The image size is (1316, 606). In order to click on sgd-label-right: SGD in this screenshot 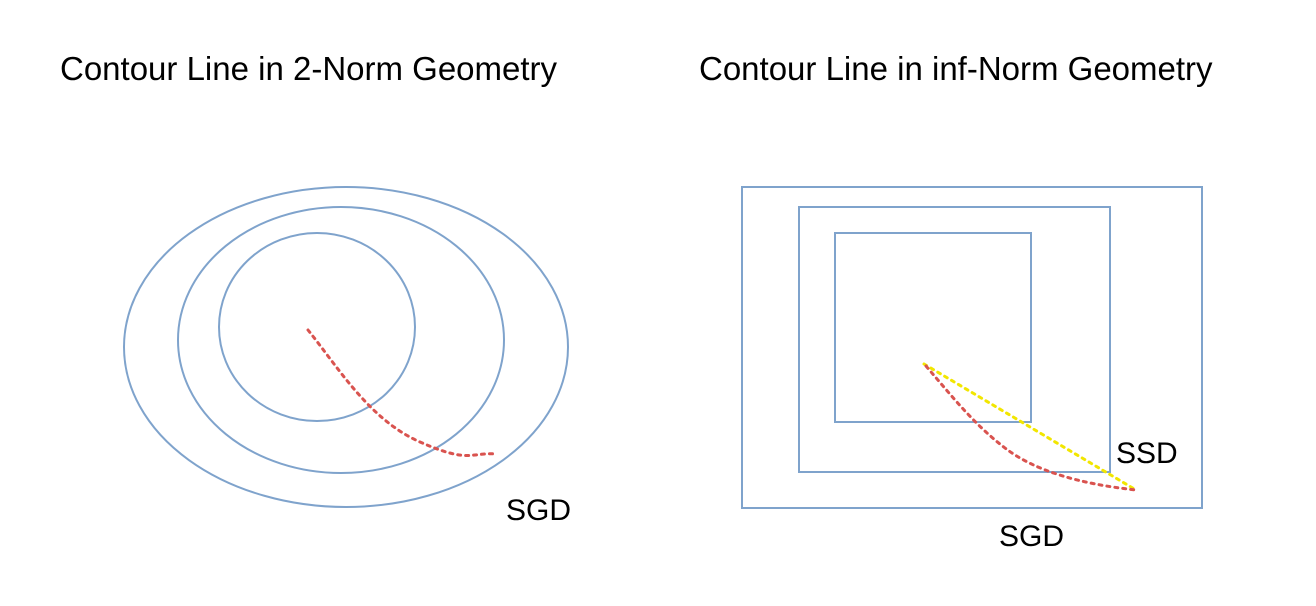, I will do `click(1031, 536)`.